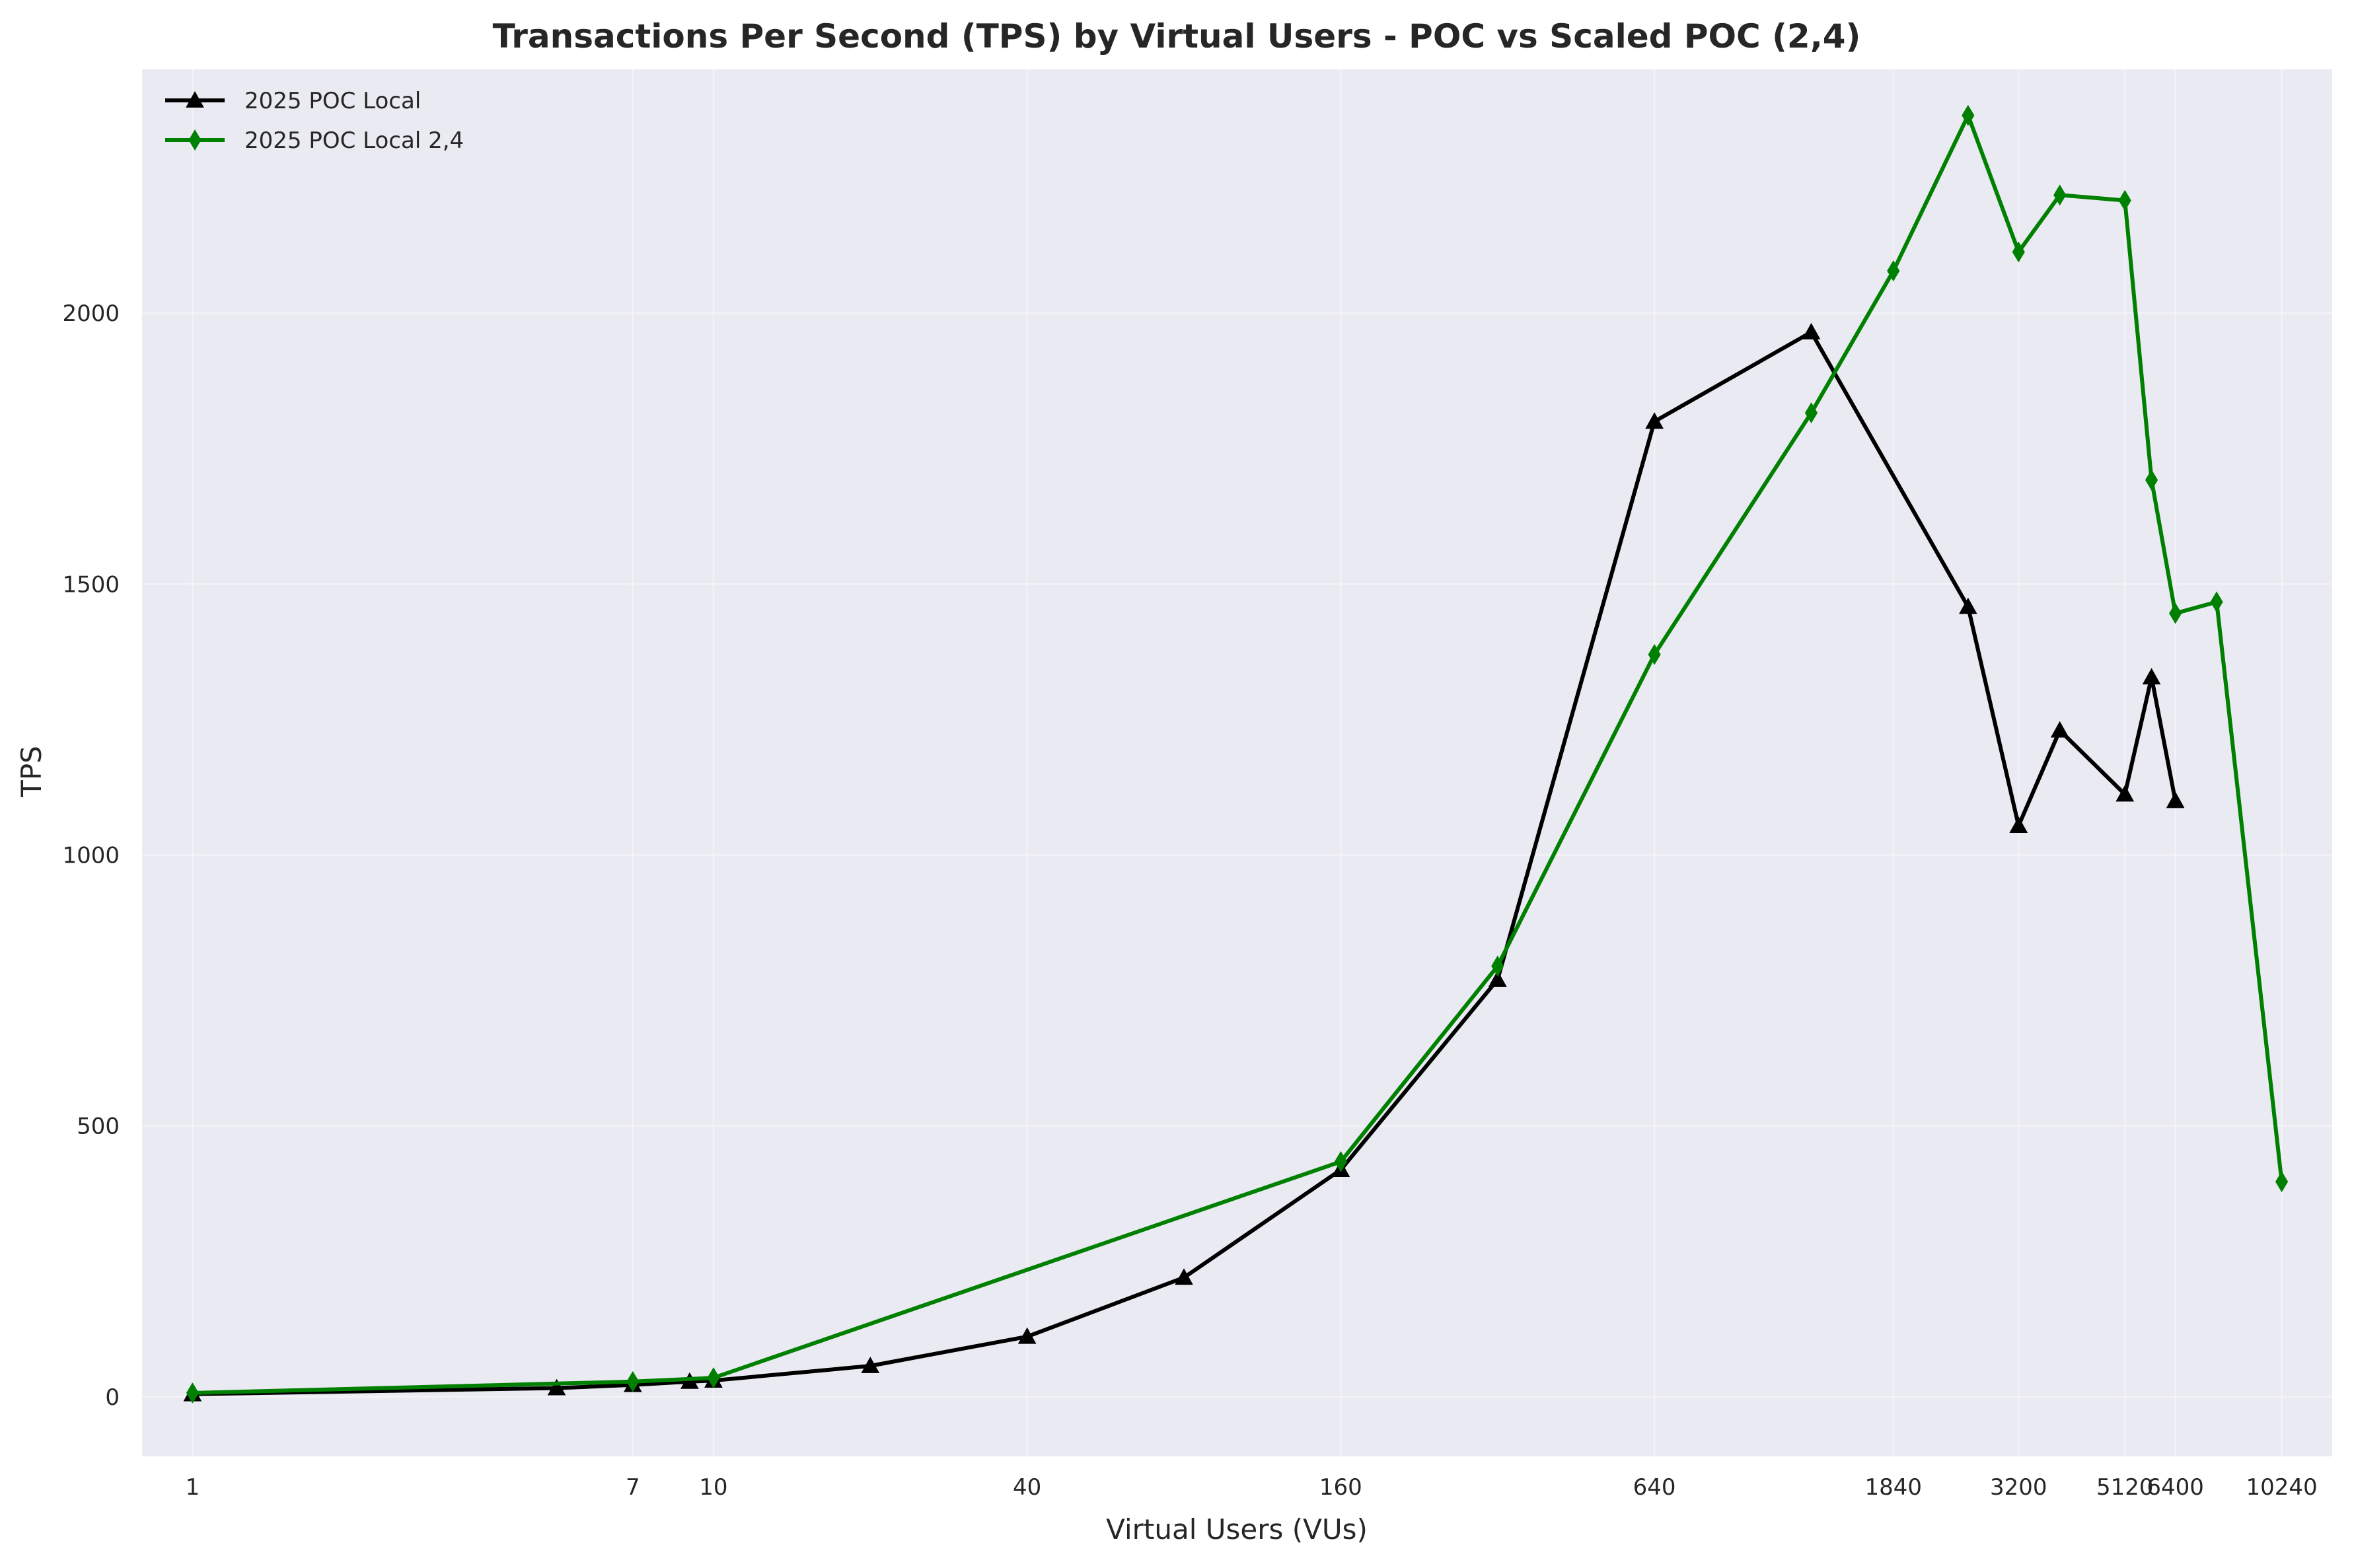 The width and height of the screenshot is (2354, 1568). I want to click on x-tick-label: 5120, so click(2125, 1487).